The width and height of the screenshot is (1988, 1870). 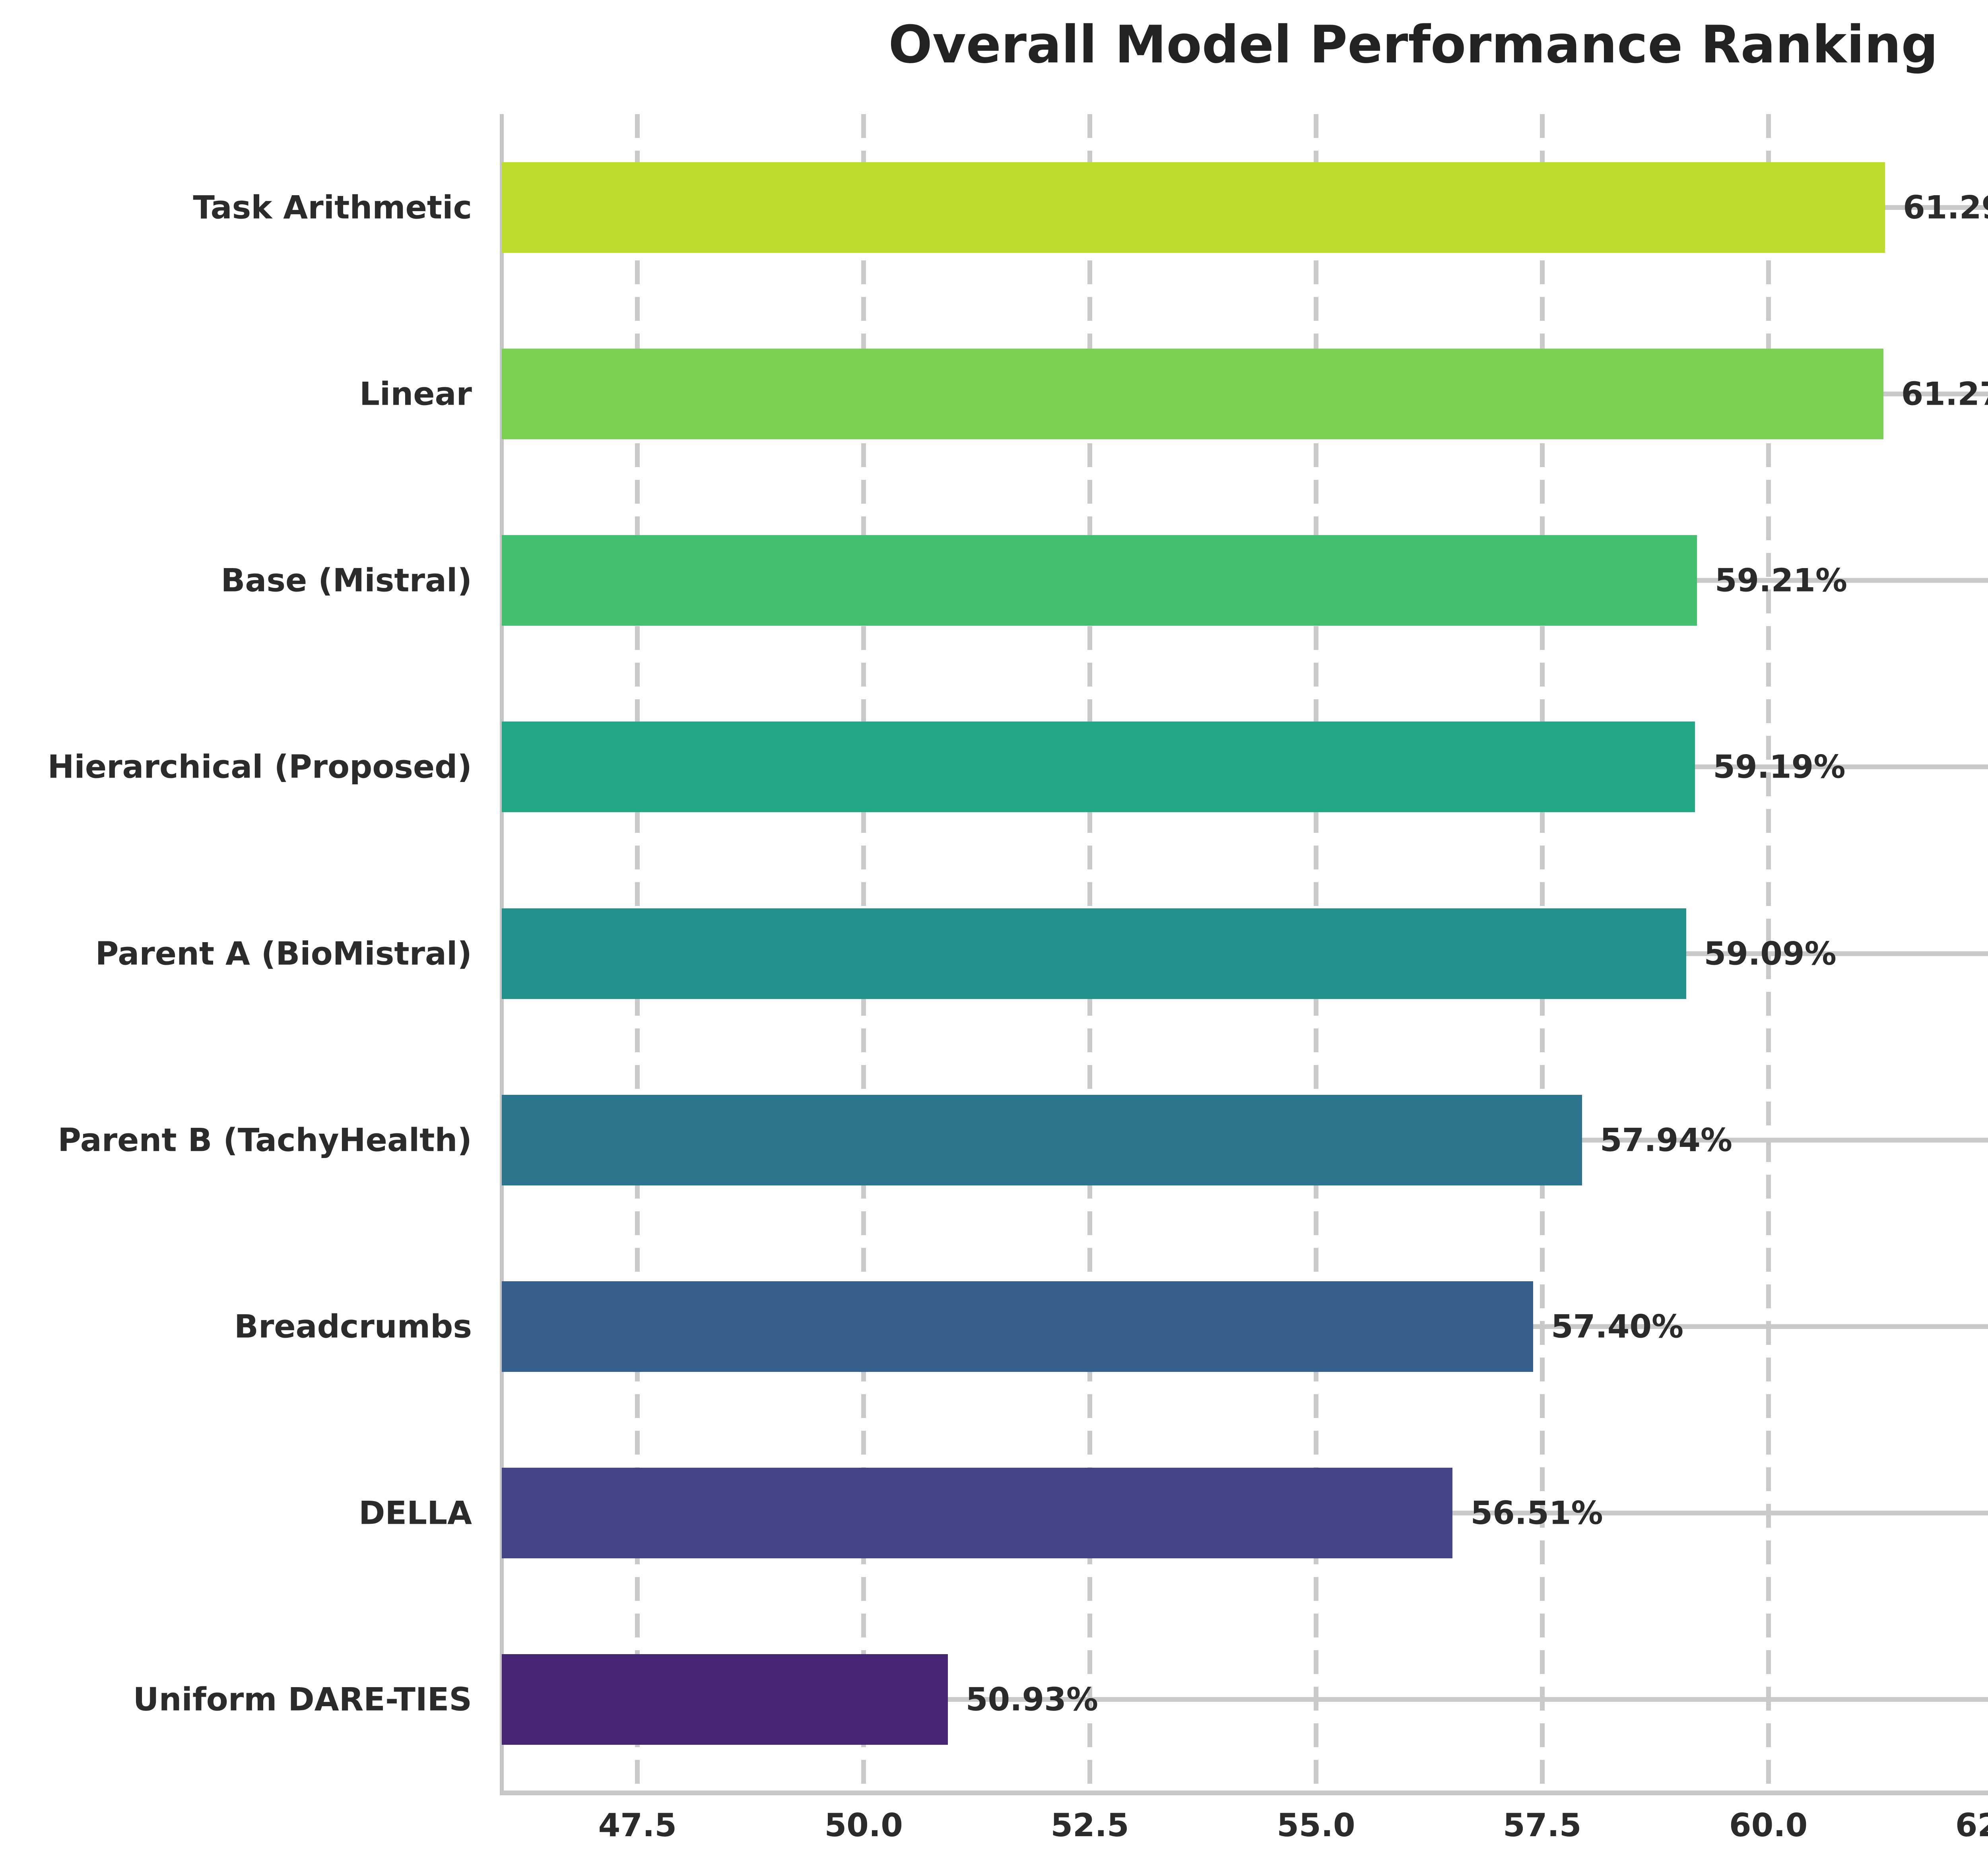 I want to click on value-label-task-arithmetic: 61.29%, so click(x=1945, y=207).